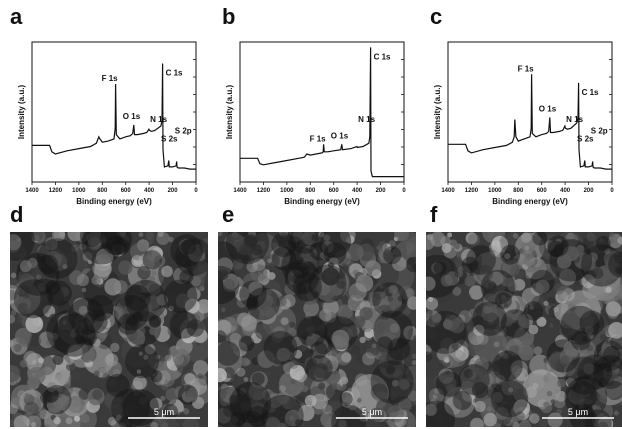 This screenshot has width=622, height=429. What do you see at coordinates (228, 214) in the screenshot?
I see `panel-letter-e: e` at bounding box center [228, 214].